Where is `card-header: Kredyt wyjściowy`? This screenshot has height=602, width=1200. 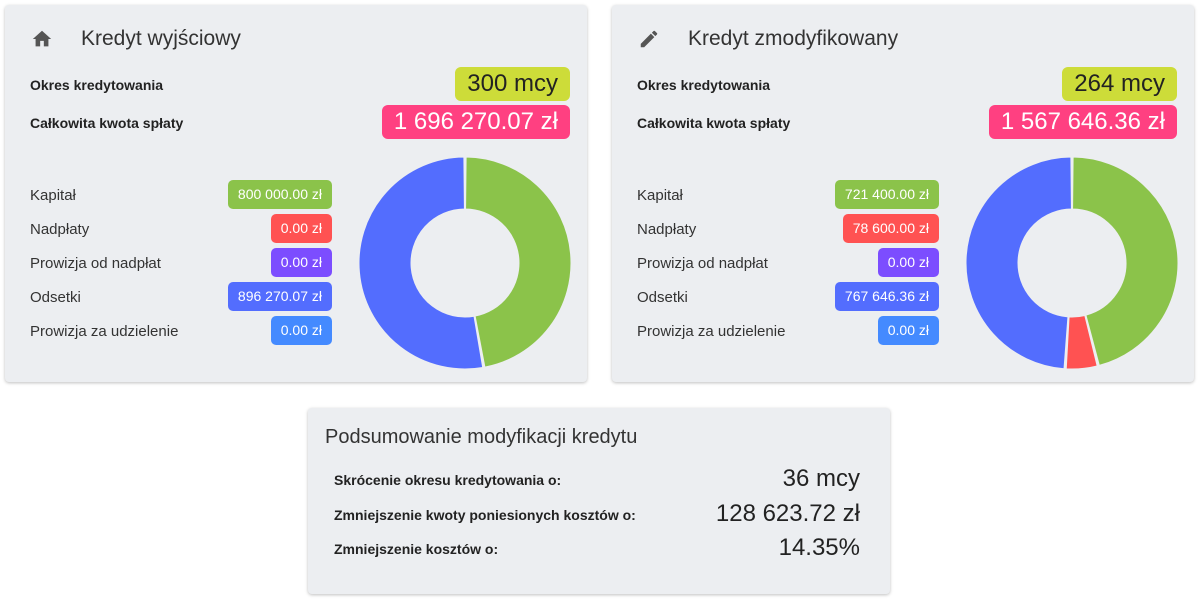 card-header: Kredyt wyjściowy is located at coordinates (136, 39).